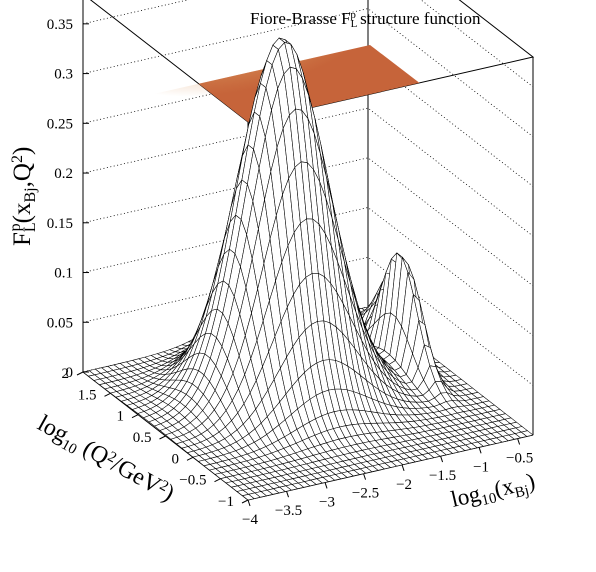 The image size is (596, 572). What do you see at coordinates (63, 174) in the screenshot?
I see `z-tick-label: 0.2` at bounding box center [63, 174].